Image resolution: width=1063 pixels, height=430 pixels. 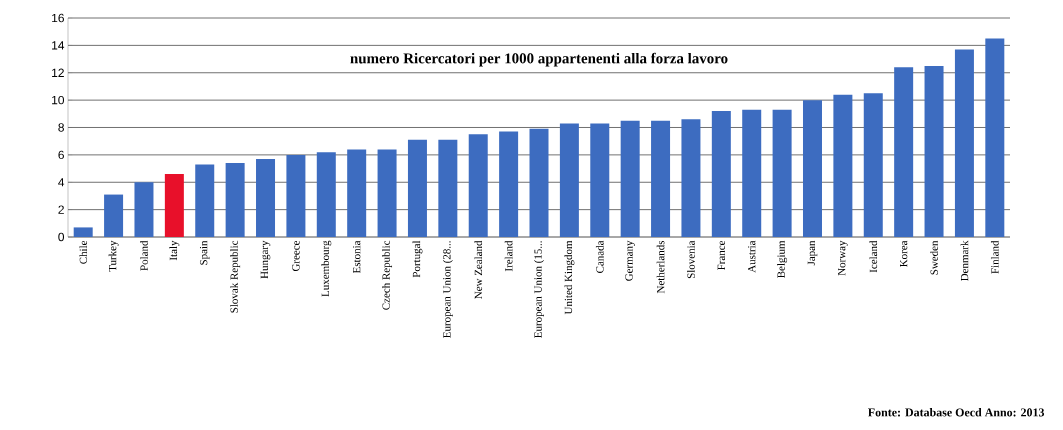 What do you see at coordinates (235, 276) in the screenshot?
I see `x-tick-label: Slovak Republic` at bounding box center [235, 276].